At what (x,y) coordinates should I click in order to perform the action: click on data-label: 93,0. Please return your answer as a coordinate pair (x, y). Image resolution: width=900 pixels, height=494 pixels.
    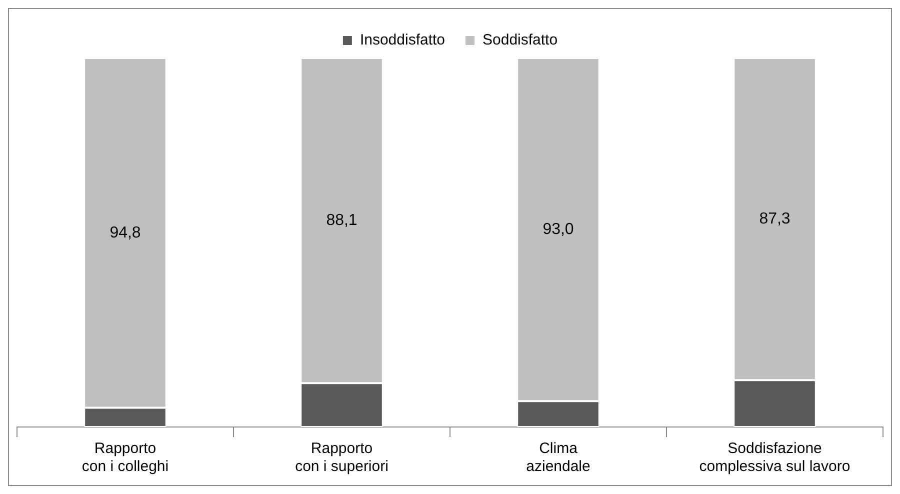
    Looking at the image, I should click on (558, 229).